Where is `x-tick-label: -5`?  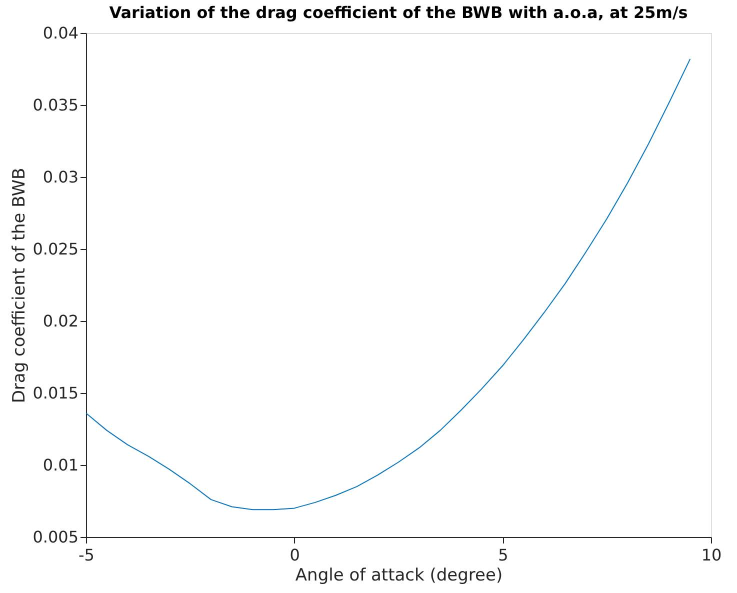 x-tick-label: -5 is located at coordinates (86, 555).